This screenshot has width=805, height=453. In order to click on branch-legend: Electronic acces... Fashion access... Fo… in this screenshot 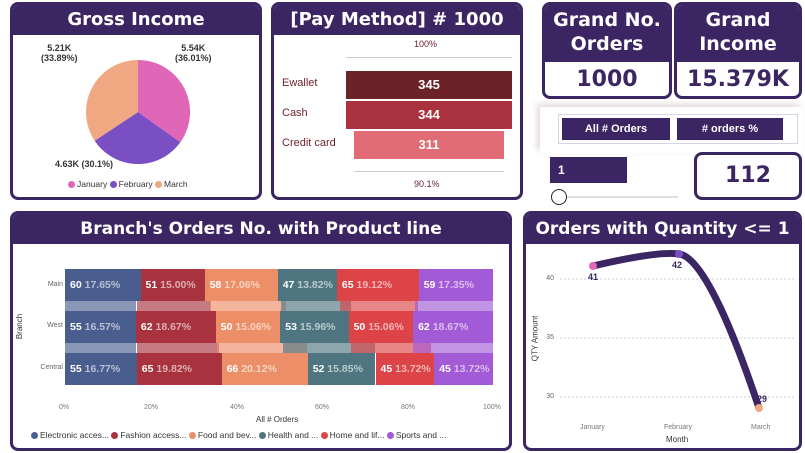, I will do `click(238, 435)`.